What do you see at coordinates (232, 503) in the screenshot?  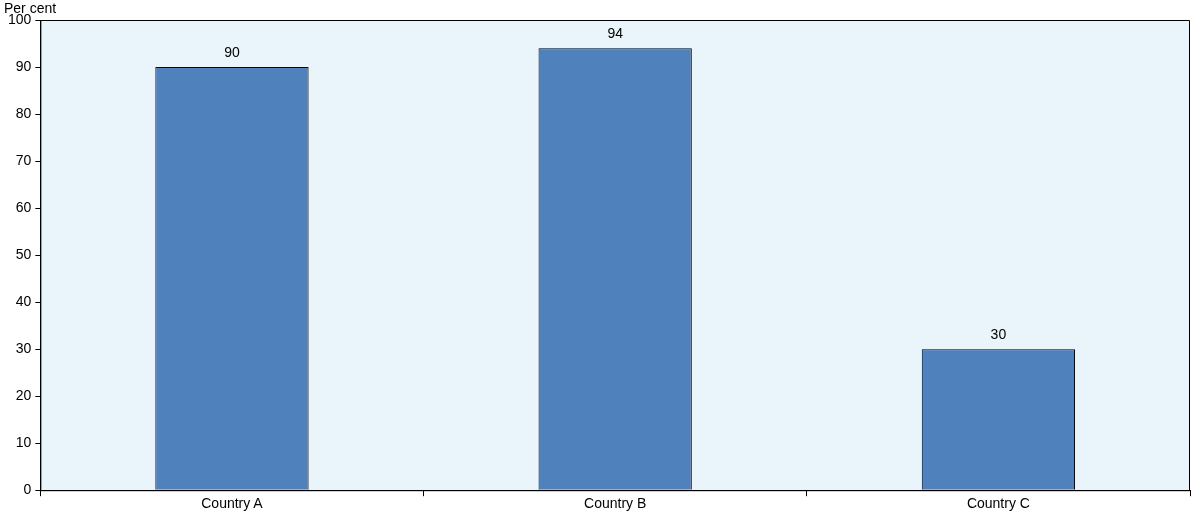 I see `x-tick-label: Country A` at bounding box center [232, 503].